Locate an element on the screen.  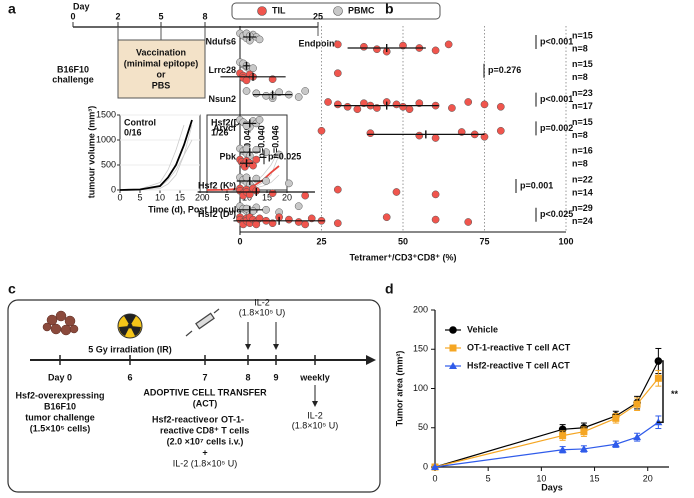
act-label: ADOPTIVE CELL TRANSFER is located at coordinates (205, 392).